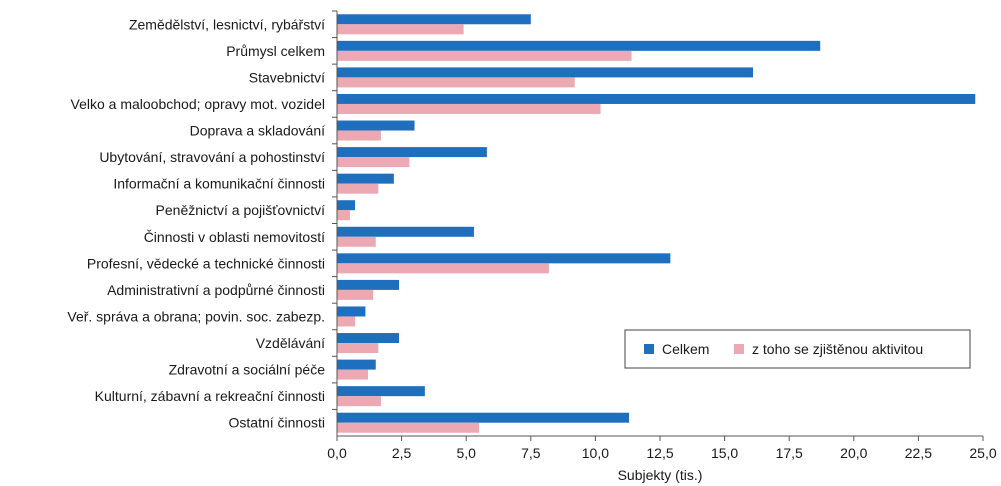 The image size is (1001, 486). What do you see at coordinates (290, 343) in the screenshot?
I see `category-label: Vzdělávání` at bounding box center [290, 343].